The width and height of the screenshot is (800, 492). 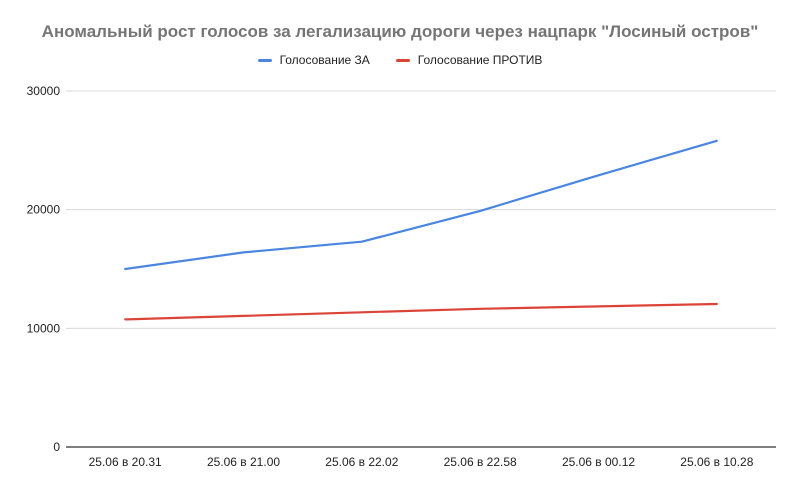 What do you see at coordinates (243, 462) in the screenshot?
I see `x-tick-label: 25.06 в 21.00` at bounding box center [243, 462].